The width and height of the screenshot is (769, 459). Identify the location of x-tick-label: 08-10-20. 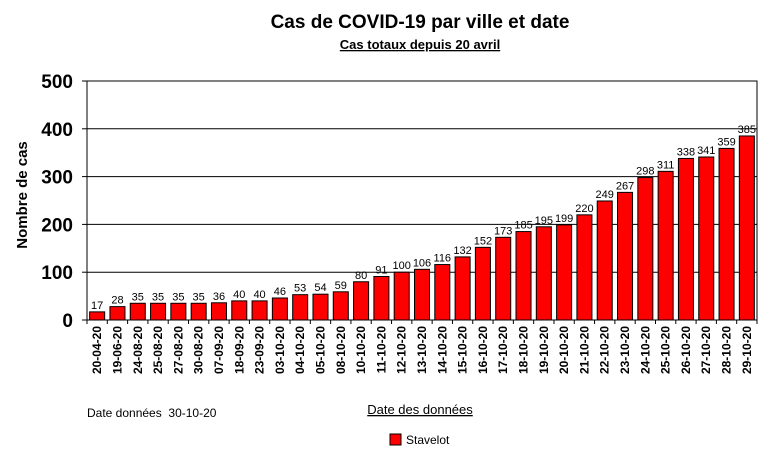
(341, 350).